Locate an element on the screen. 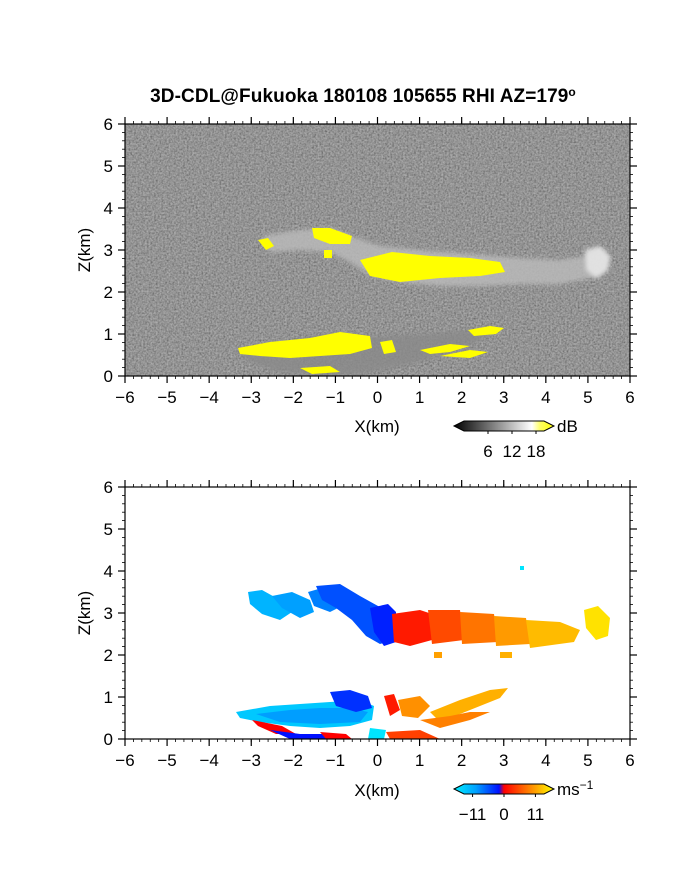 Image resolution: width=680 pixels, height=880 pixels. velocity-echo-lower is located at coordinates (372, 713).